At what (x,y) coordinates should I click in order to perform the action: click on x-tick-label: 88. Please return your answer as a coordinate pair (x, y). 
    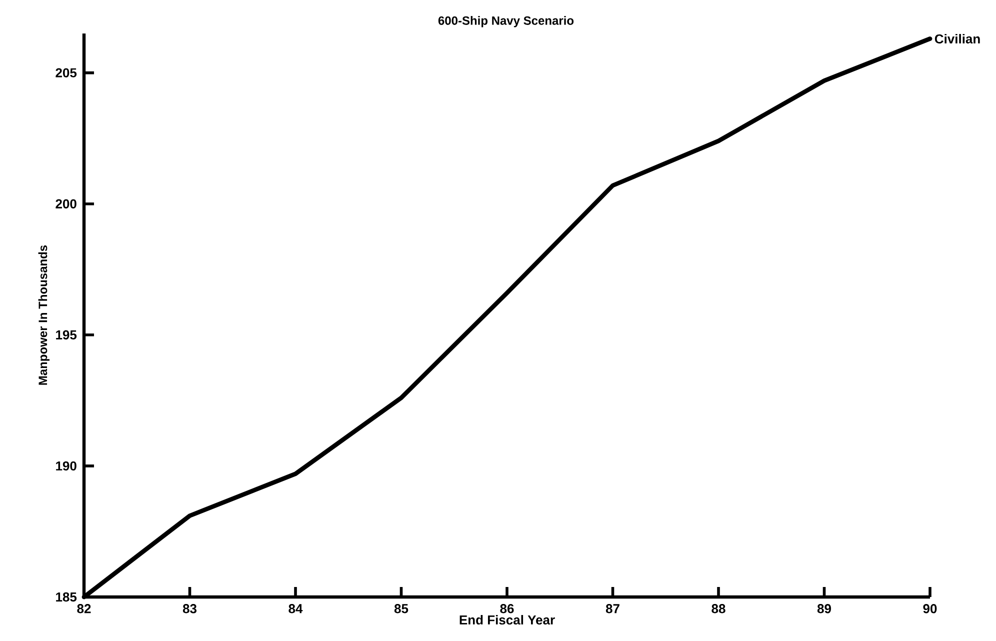
    Looking at the image, I should click on (719, 609).